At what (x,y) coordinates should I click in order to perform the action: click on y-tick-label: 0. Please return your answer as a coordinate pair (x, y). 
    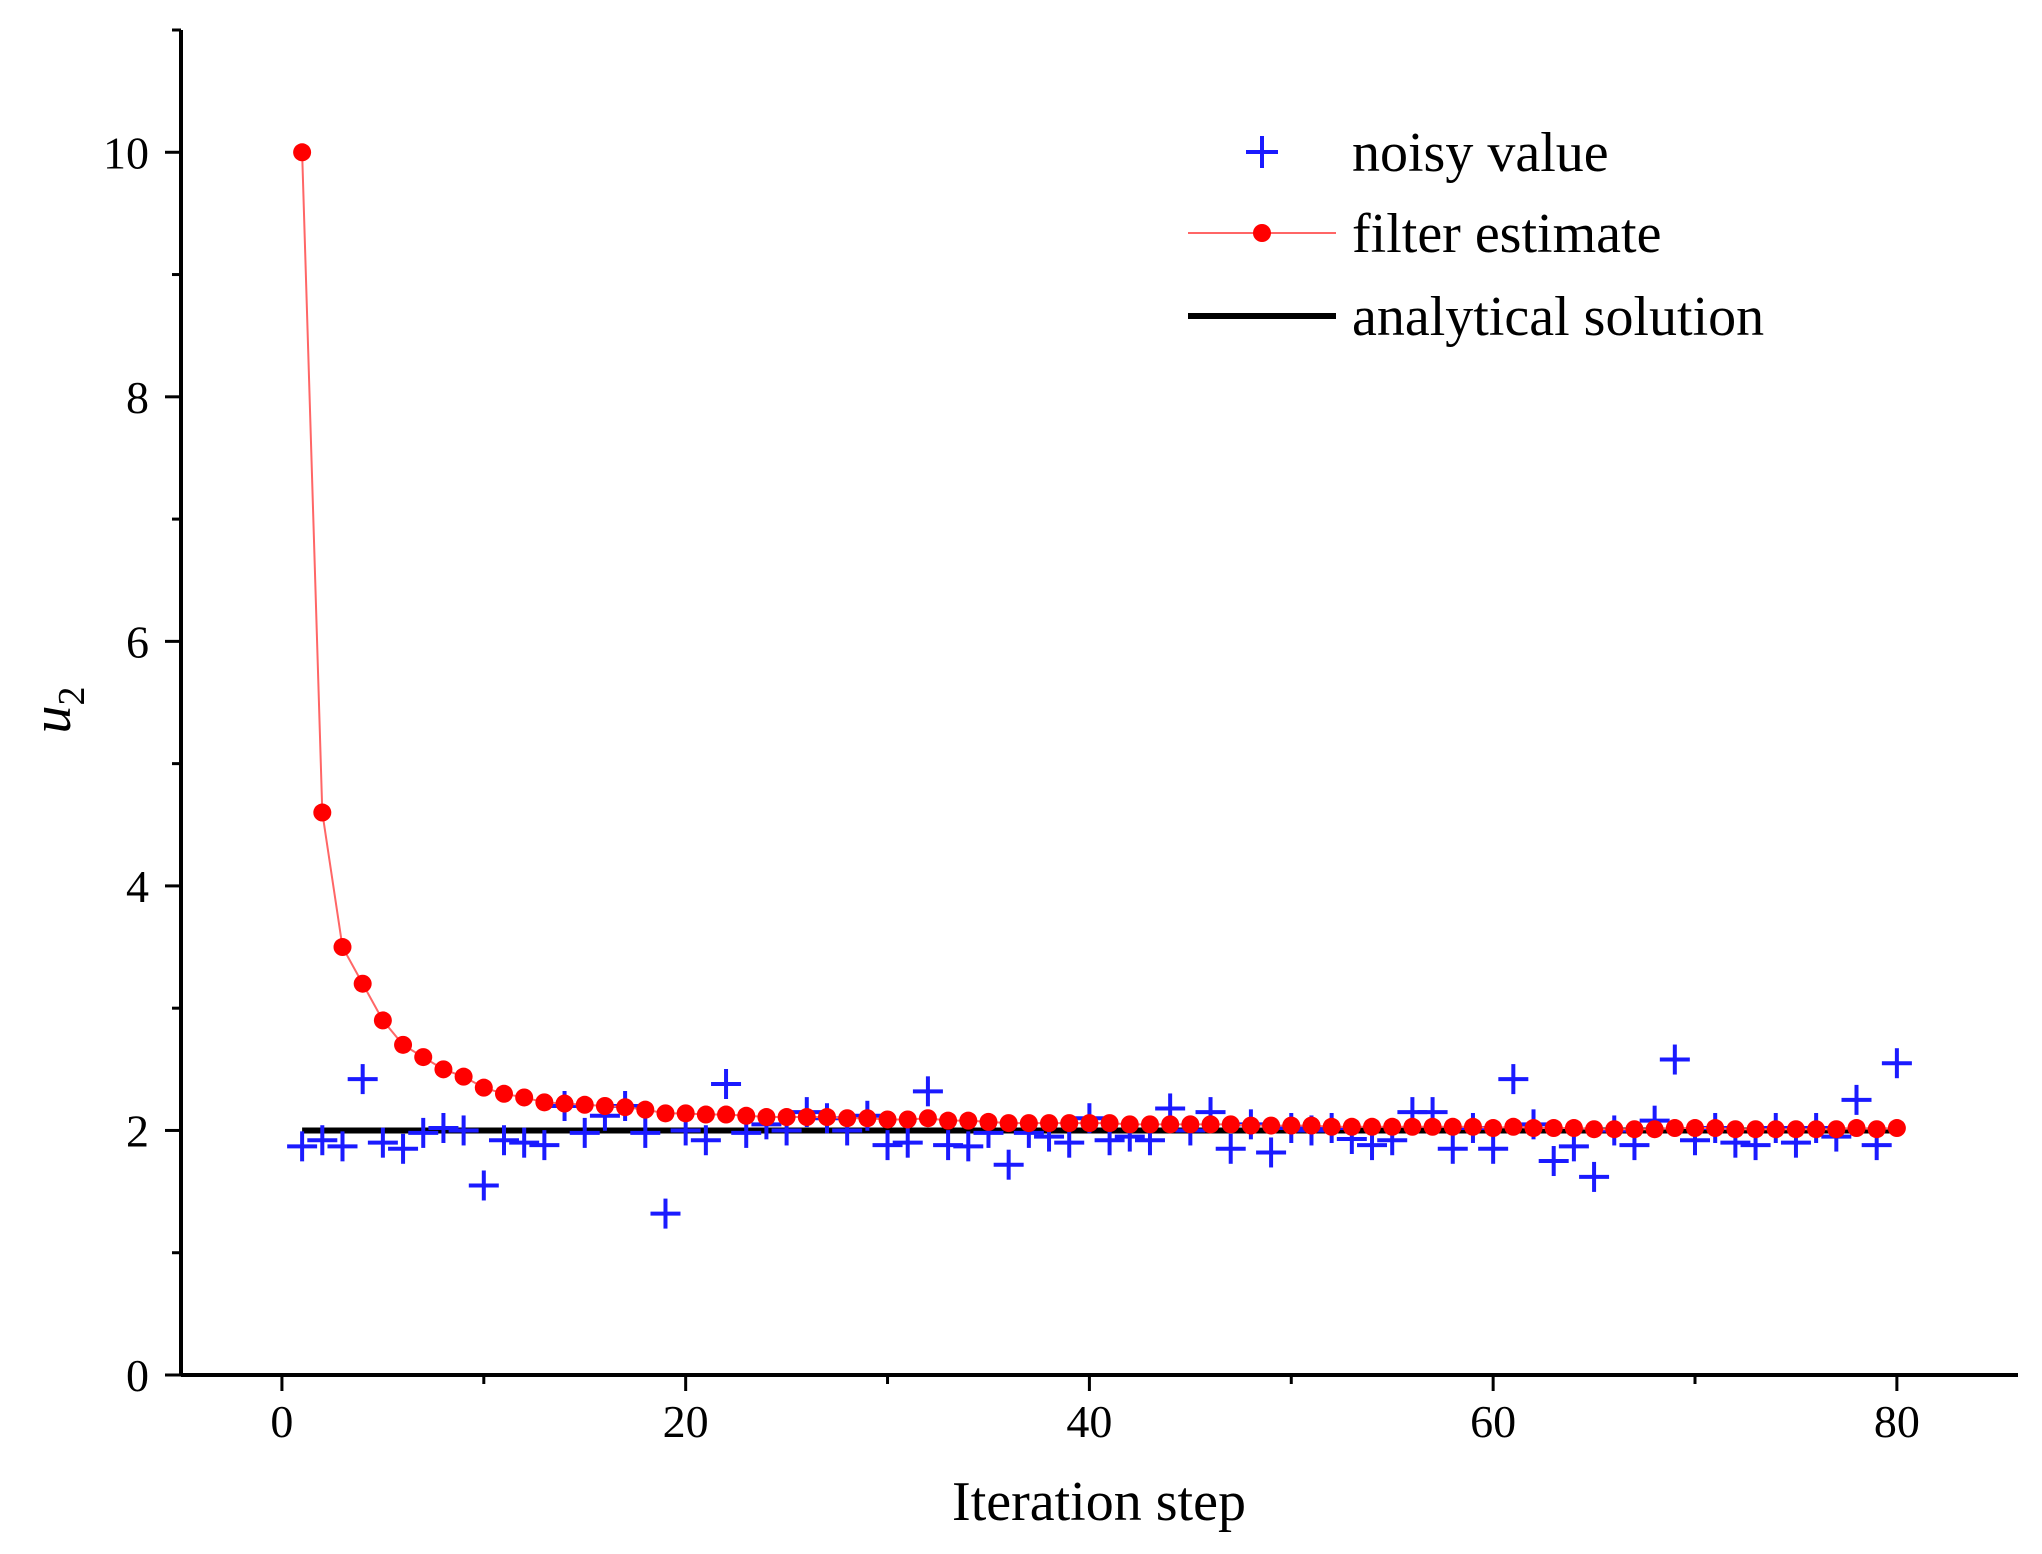
    Looking at the image, I should click on (137, 1375).